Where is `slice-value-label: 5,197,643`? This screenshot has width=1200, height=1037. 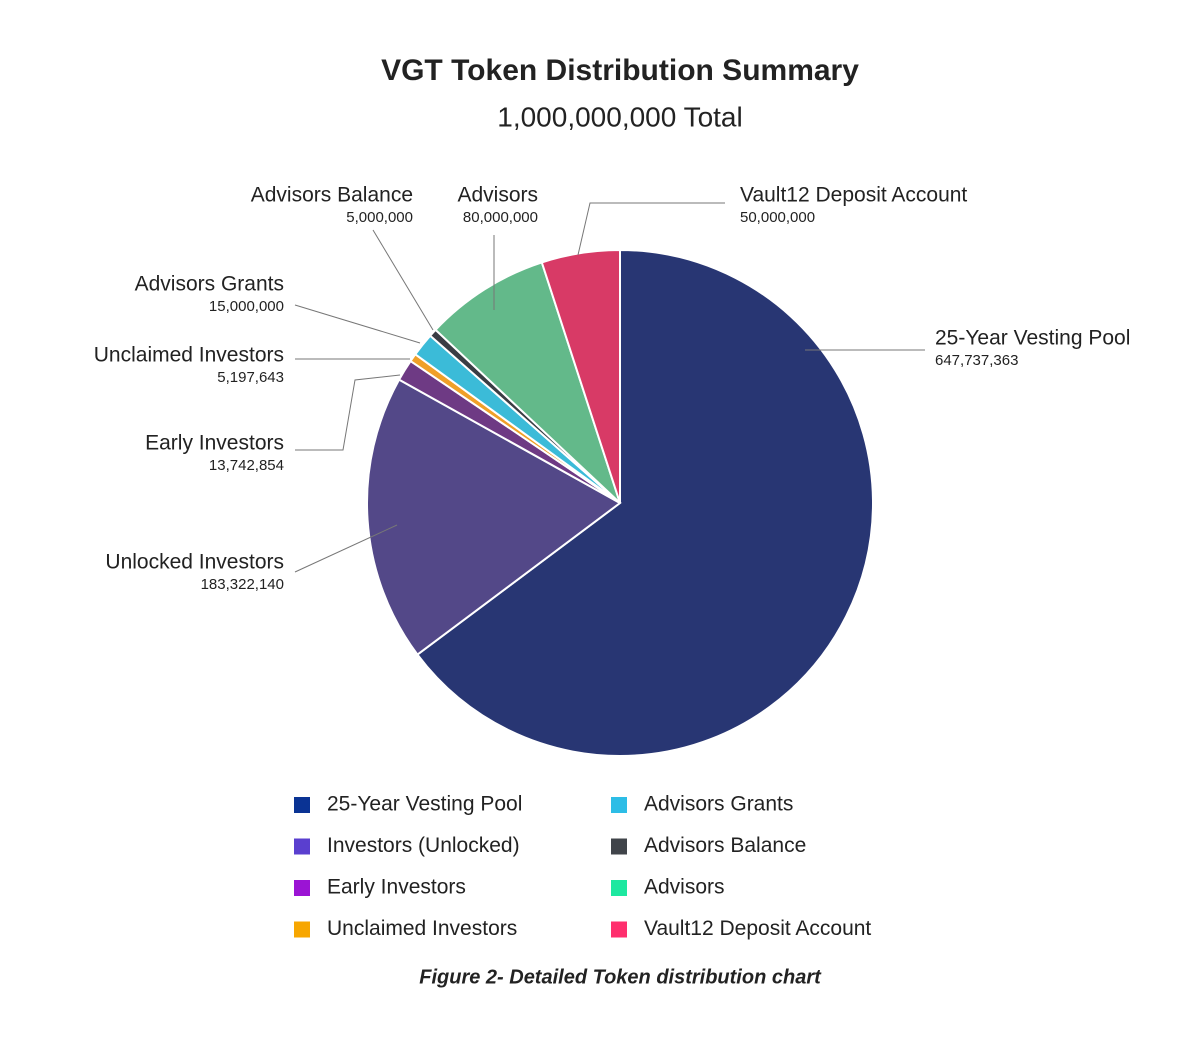 slice-value-label: 5,197,643 is located at coordinates (250, 377).